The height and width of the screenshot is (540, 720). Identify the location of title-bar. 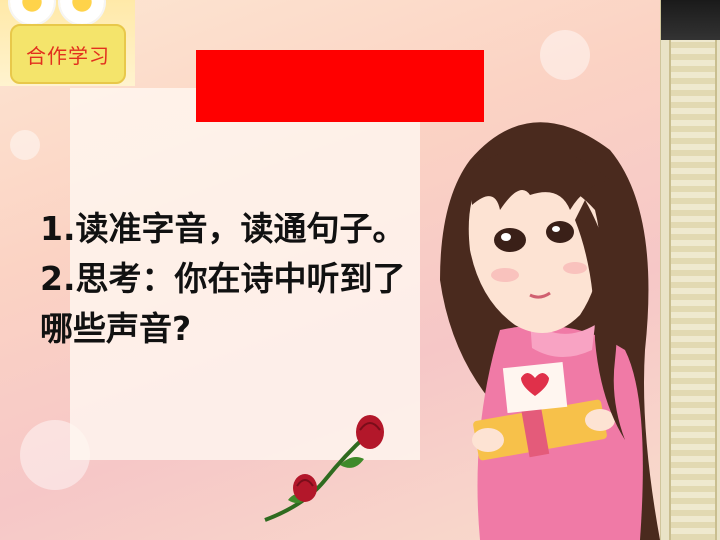
(340, 86).